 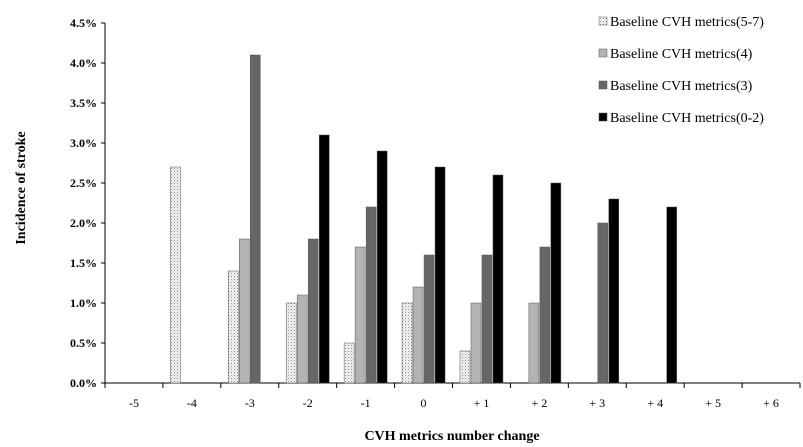 What do you see at coordinates (452, 396) in the screenshot?
I see `x-ticks: -5 -4 -3 -2 -1 0 + 1 + 2 + 3 + 4 + 5 + 6` at bounding box center [452, 396].